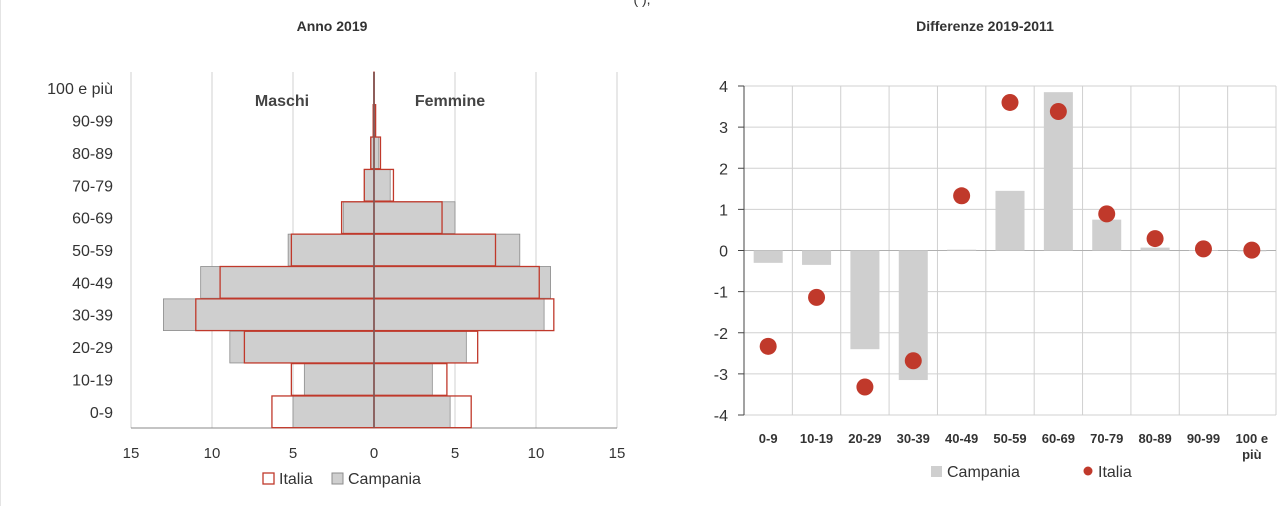  I want to click on side-label-maschi: Maschi, so click(282, 101).